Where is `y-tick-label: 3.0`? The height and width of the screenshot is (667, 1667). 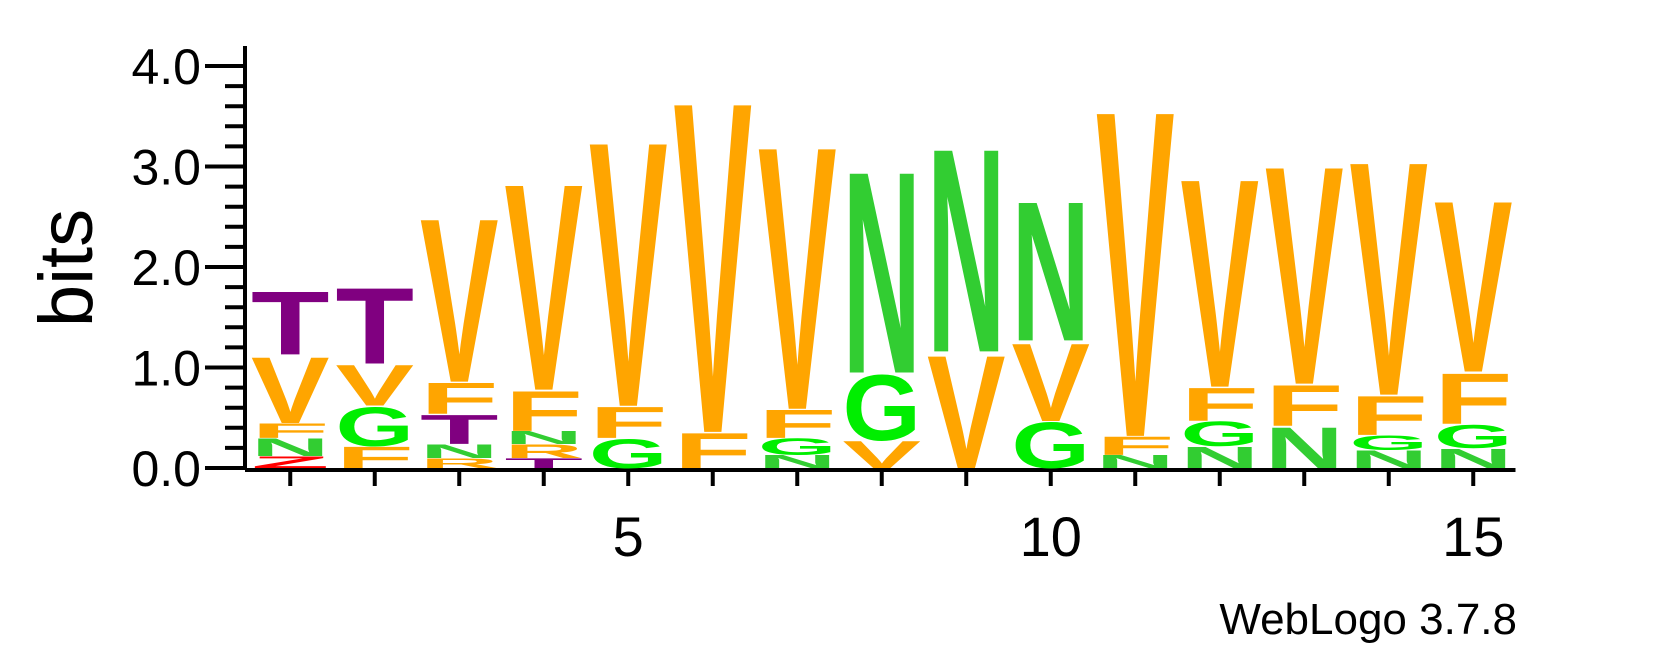
y-tick-label: 3.0 is located at coordinates (166, 168).